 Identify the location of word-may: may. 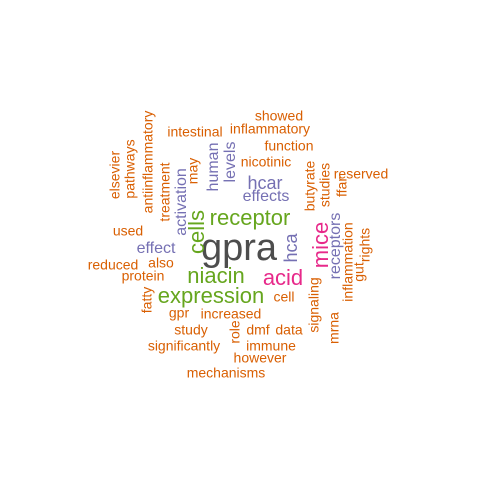
(193, 171).